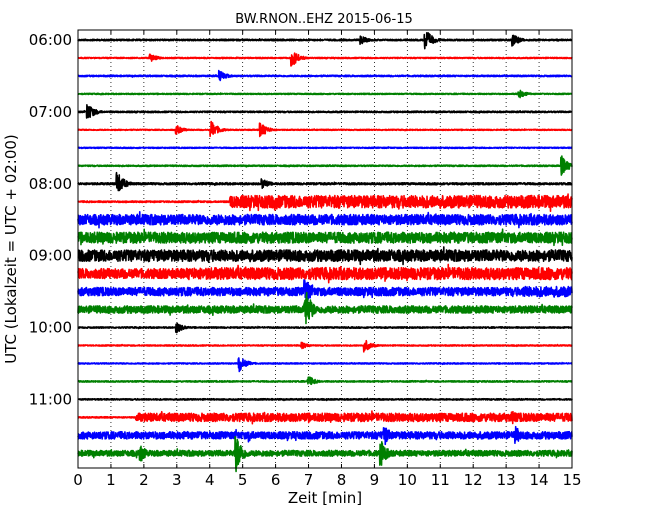 The height and width of the screenshot is (524, 650). Describe the element at coordinates (210, 480) in the screenshot. I see `x-tick-label: 4` at that location.